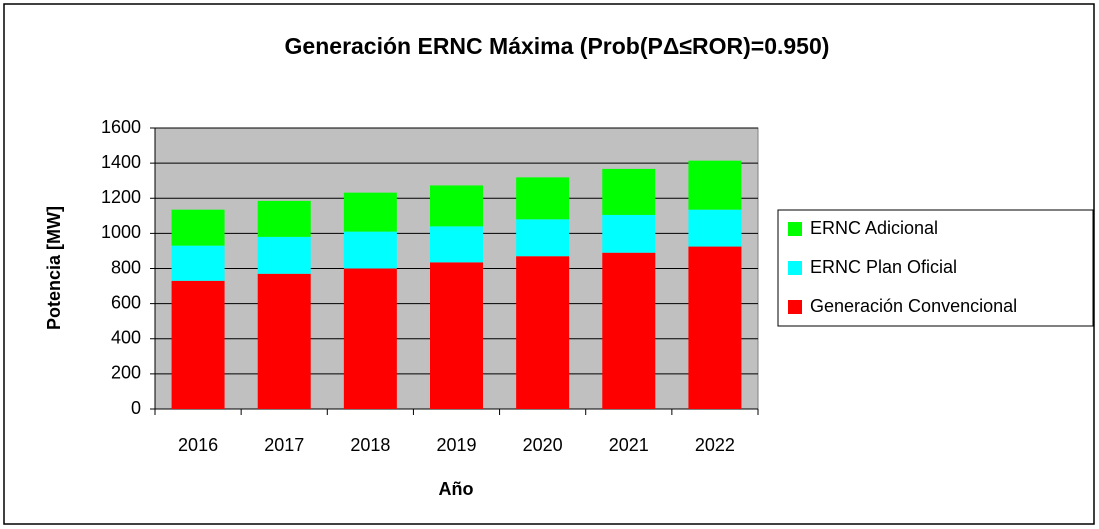  What do you see at coordinates (126, 267) in the screenshot?
I see `y-tick-label: 800` at bounding box center [126, 267].